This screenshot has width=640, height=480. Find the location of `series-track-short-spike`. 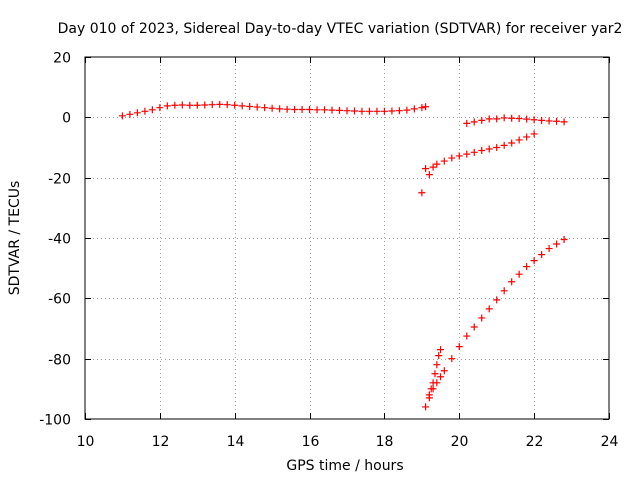

series-track-short-spike is located at coordinates (435, 374).